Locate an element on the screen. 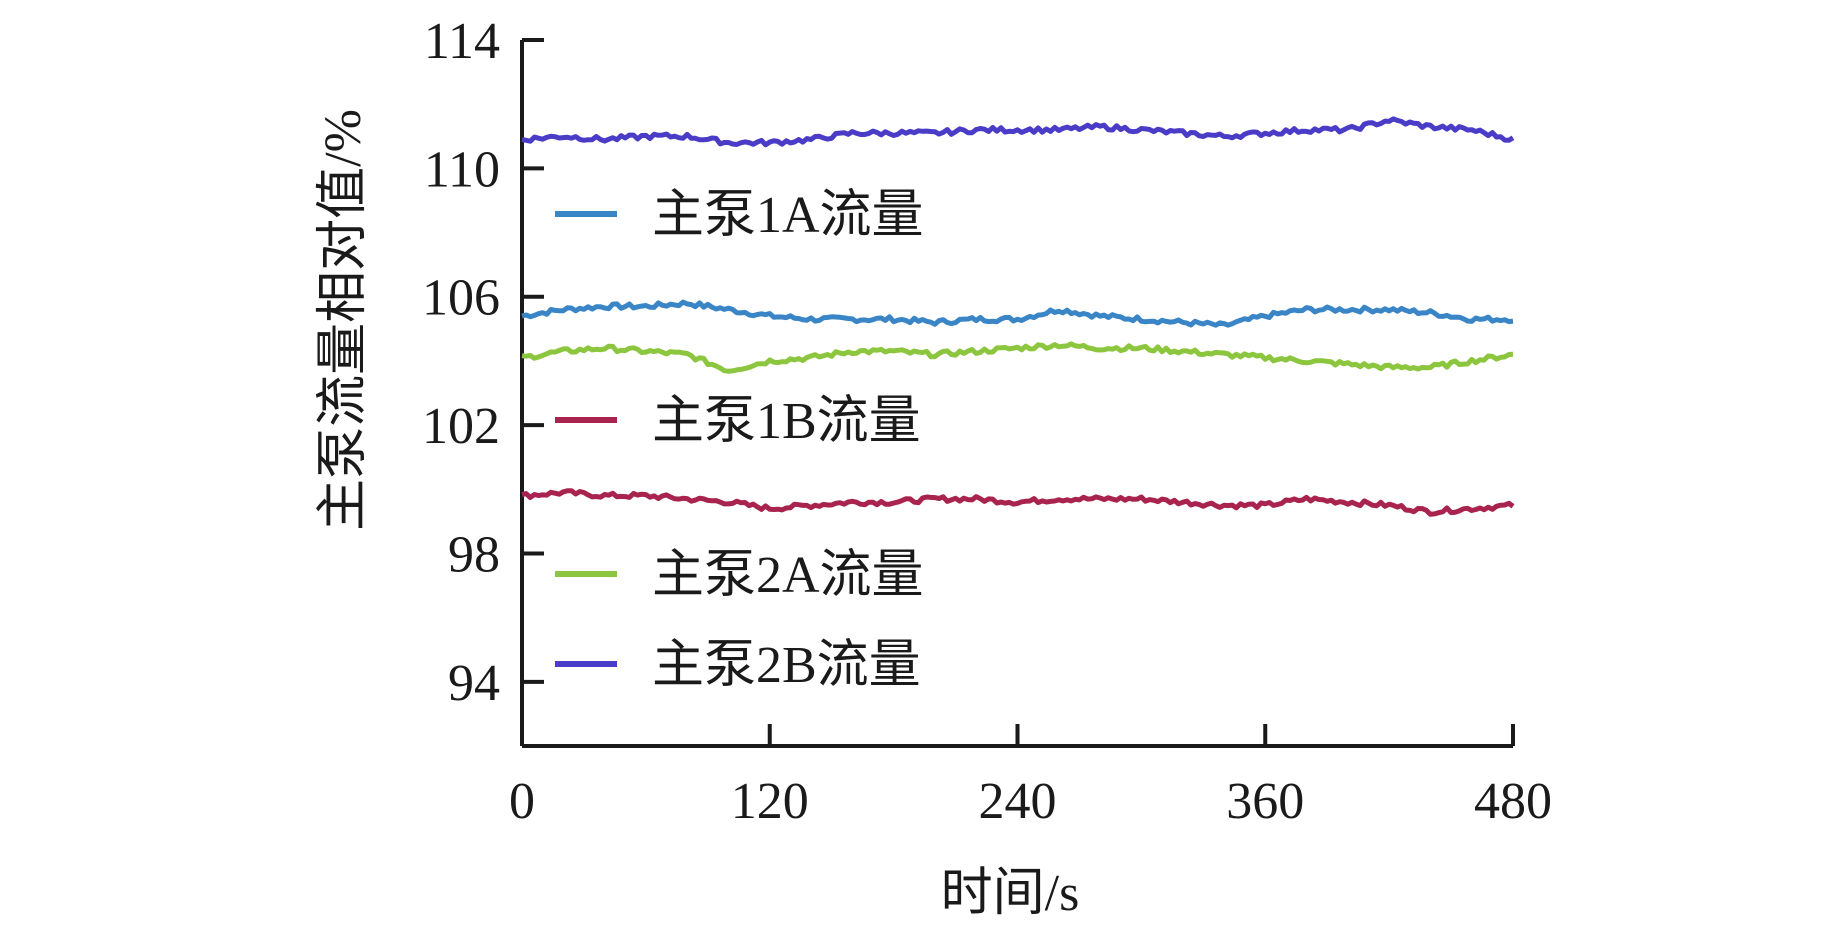 The image size is (1843, 935). legend-label-4: 主泵2B流量 is located at coordinates (786, 665).